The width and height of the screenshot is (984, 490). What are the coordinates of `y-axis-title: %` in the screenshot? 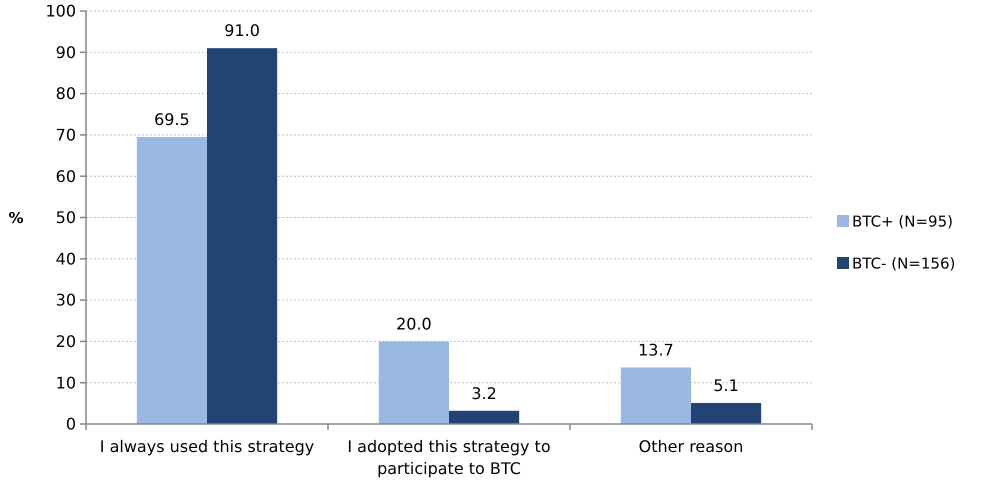 It's located at (16, 217).